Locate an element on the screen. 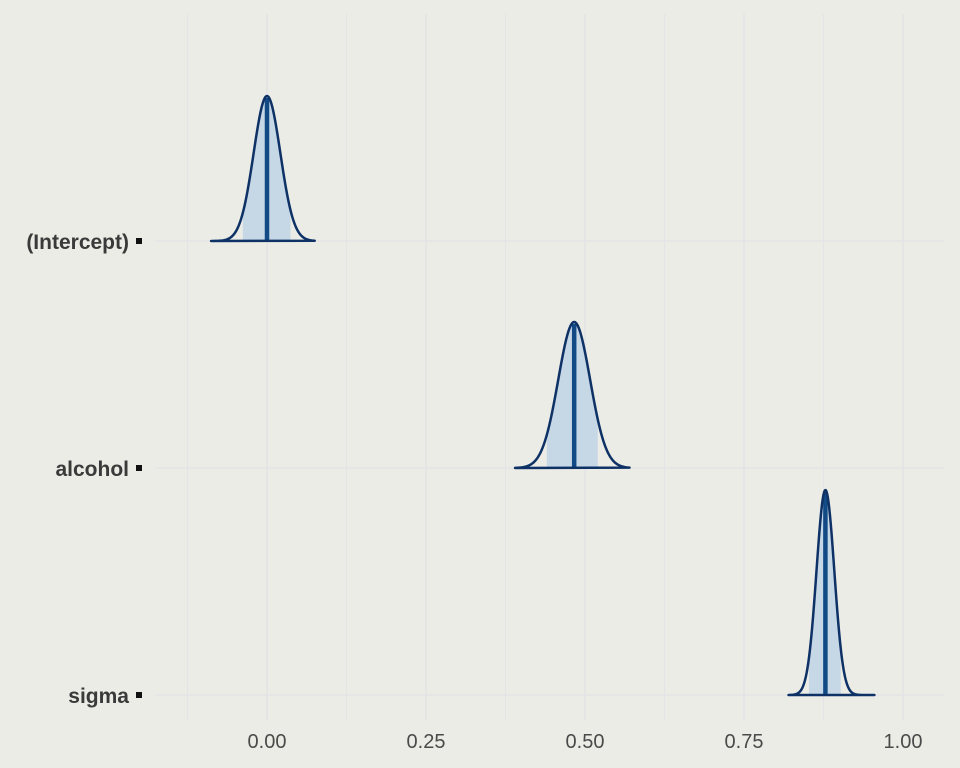  density-curve-intercept is located at coordinates (262, 168).